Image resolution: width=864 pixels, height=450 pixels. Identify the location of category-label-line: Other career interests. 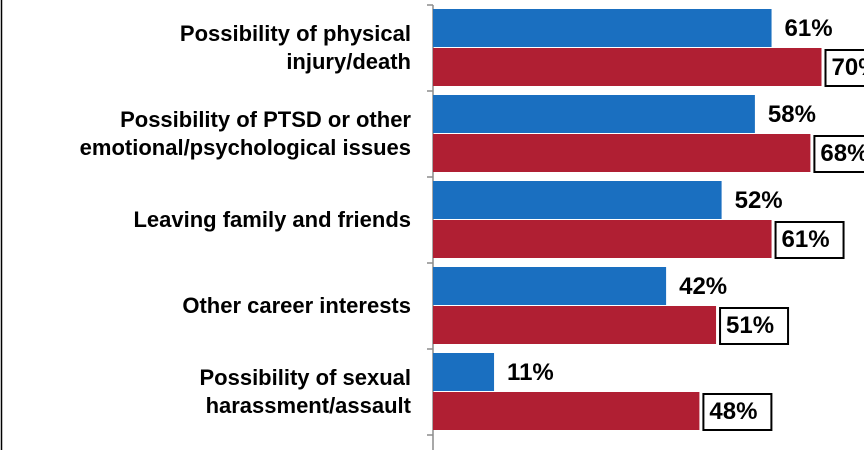
(296, 305).